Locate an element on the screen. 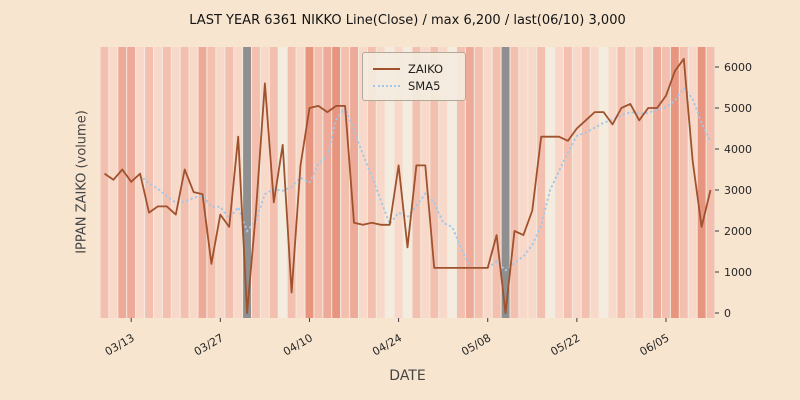 This screenshot has width=800, height=400. y-tick-label: 6000 is located at coordinates (738, 67).